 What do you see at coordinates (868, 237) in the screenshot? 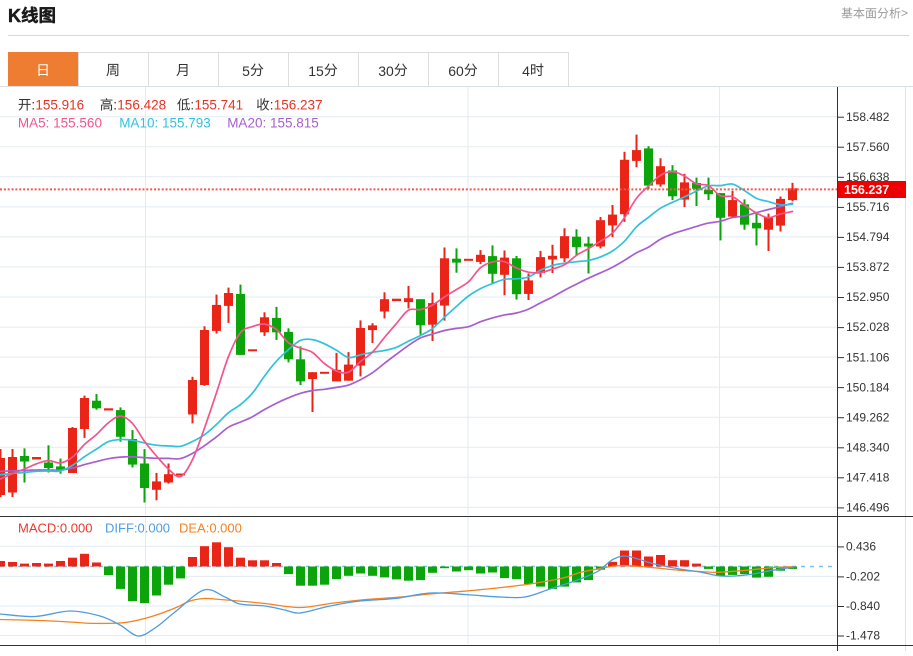
I see `svg-text: 154.794` at bounding box center [868, 237].